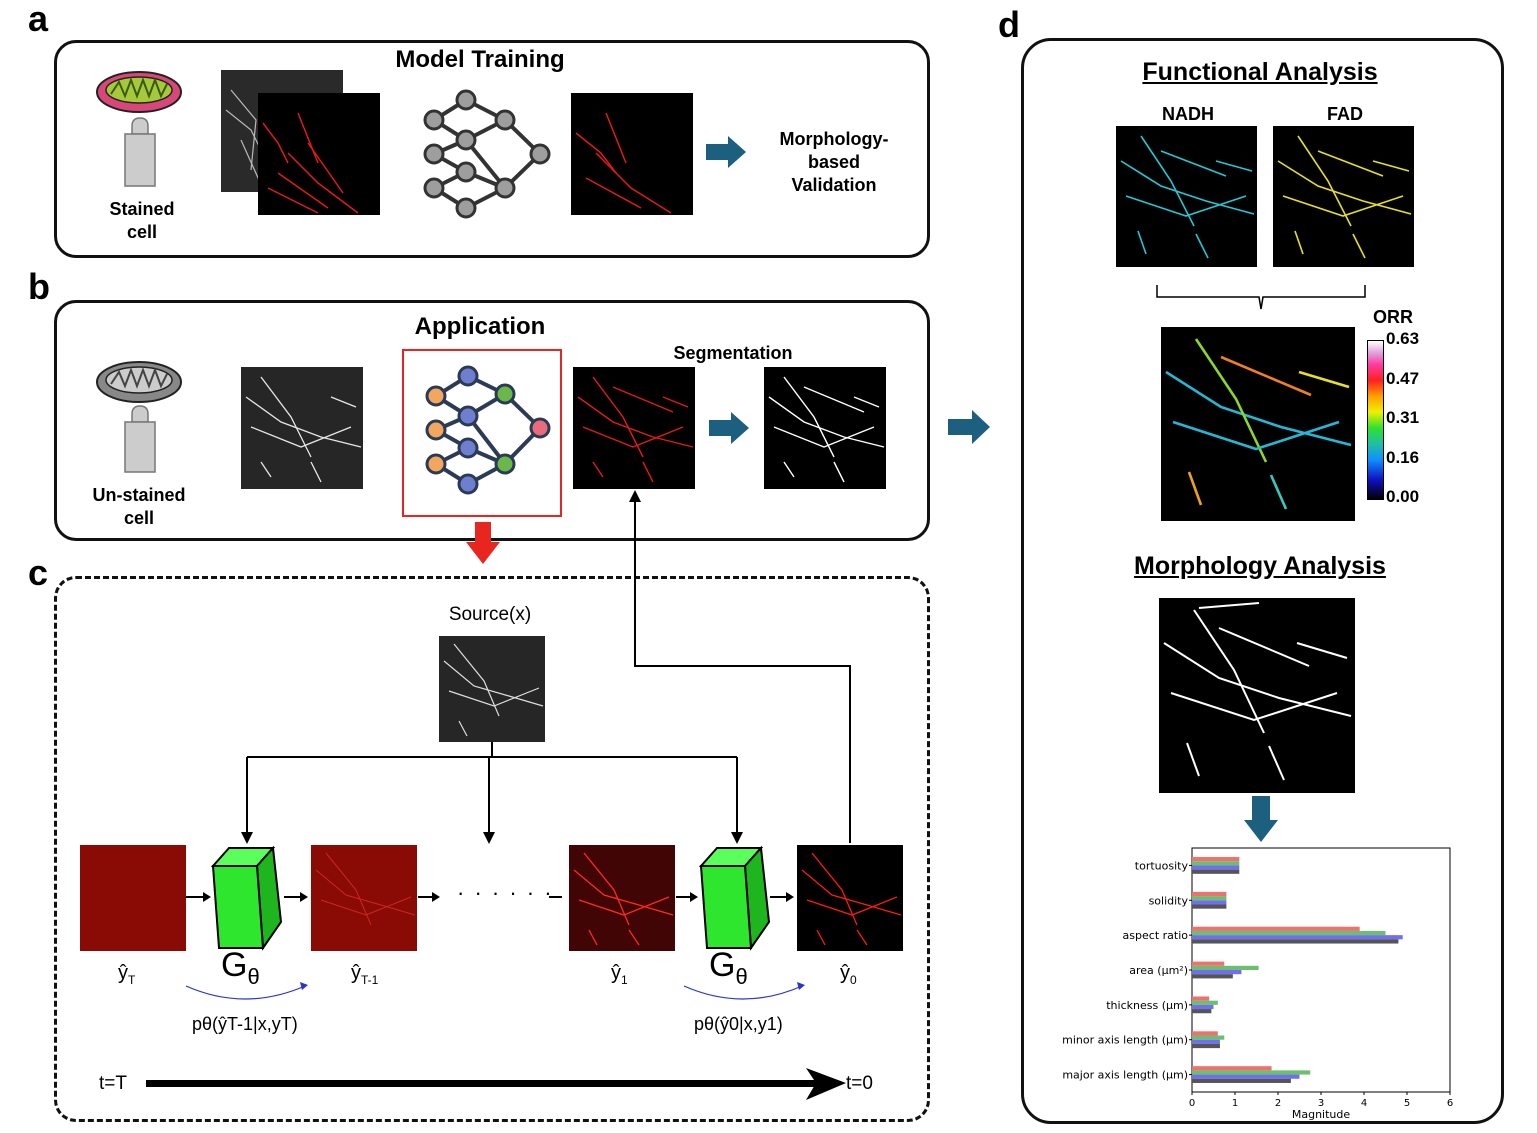 This screenshot has height=1133, width=1537. What do you see at coordinates (1158, 970) in the screenshot?
I see `category-label: area (µm²)` at bounding box center [1158, 970].